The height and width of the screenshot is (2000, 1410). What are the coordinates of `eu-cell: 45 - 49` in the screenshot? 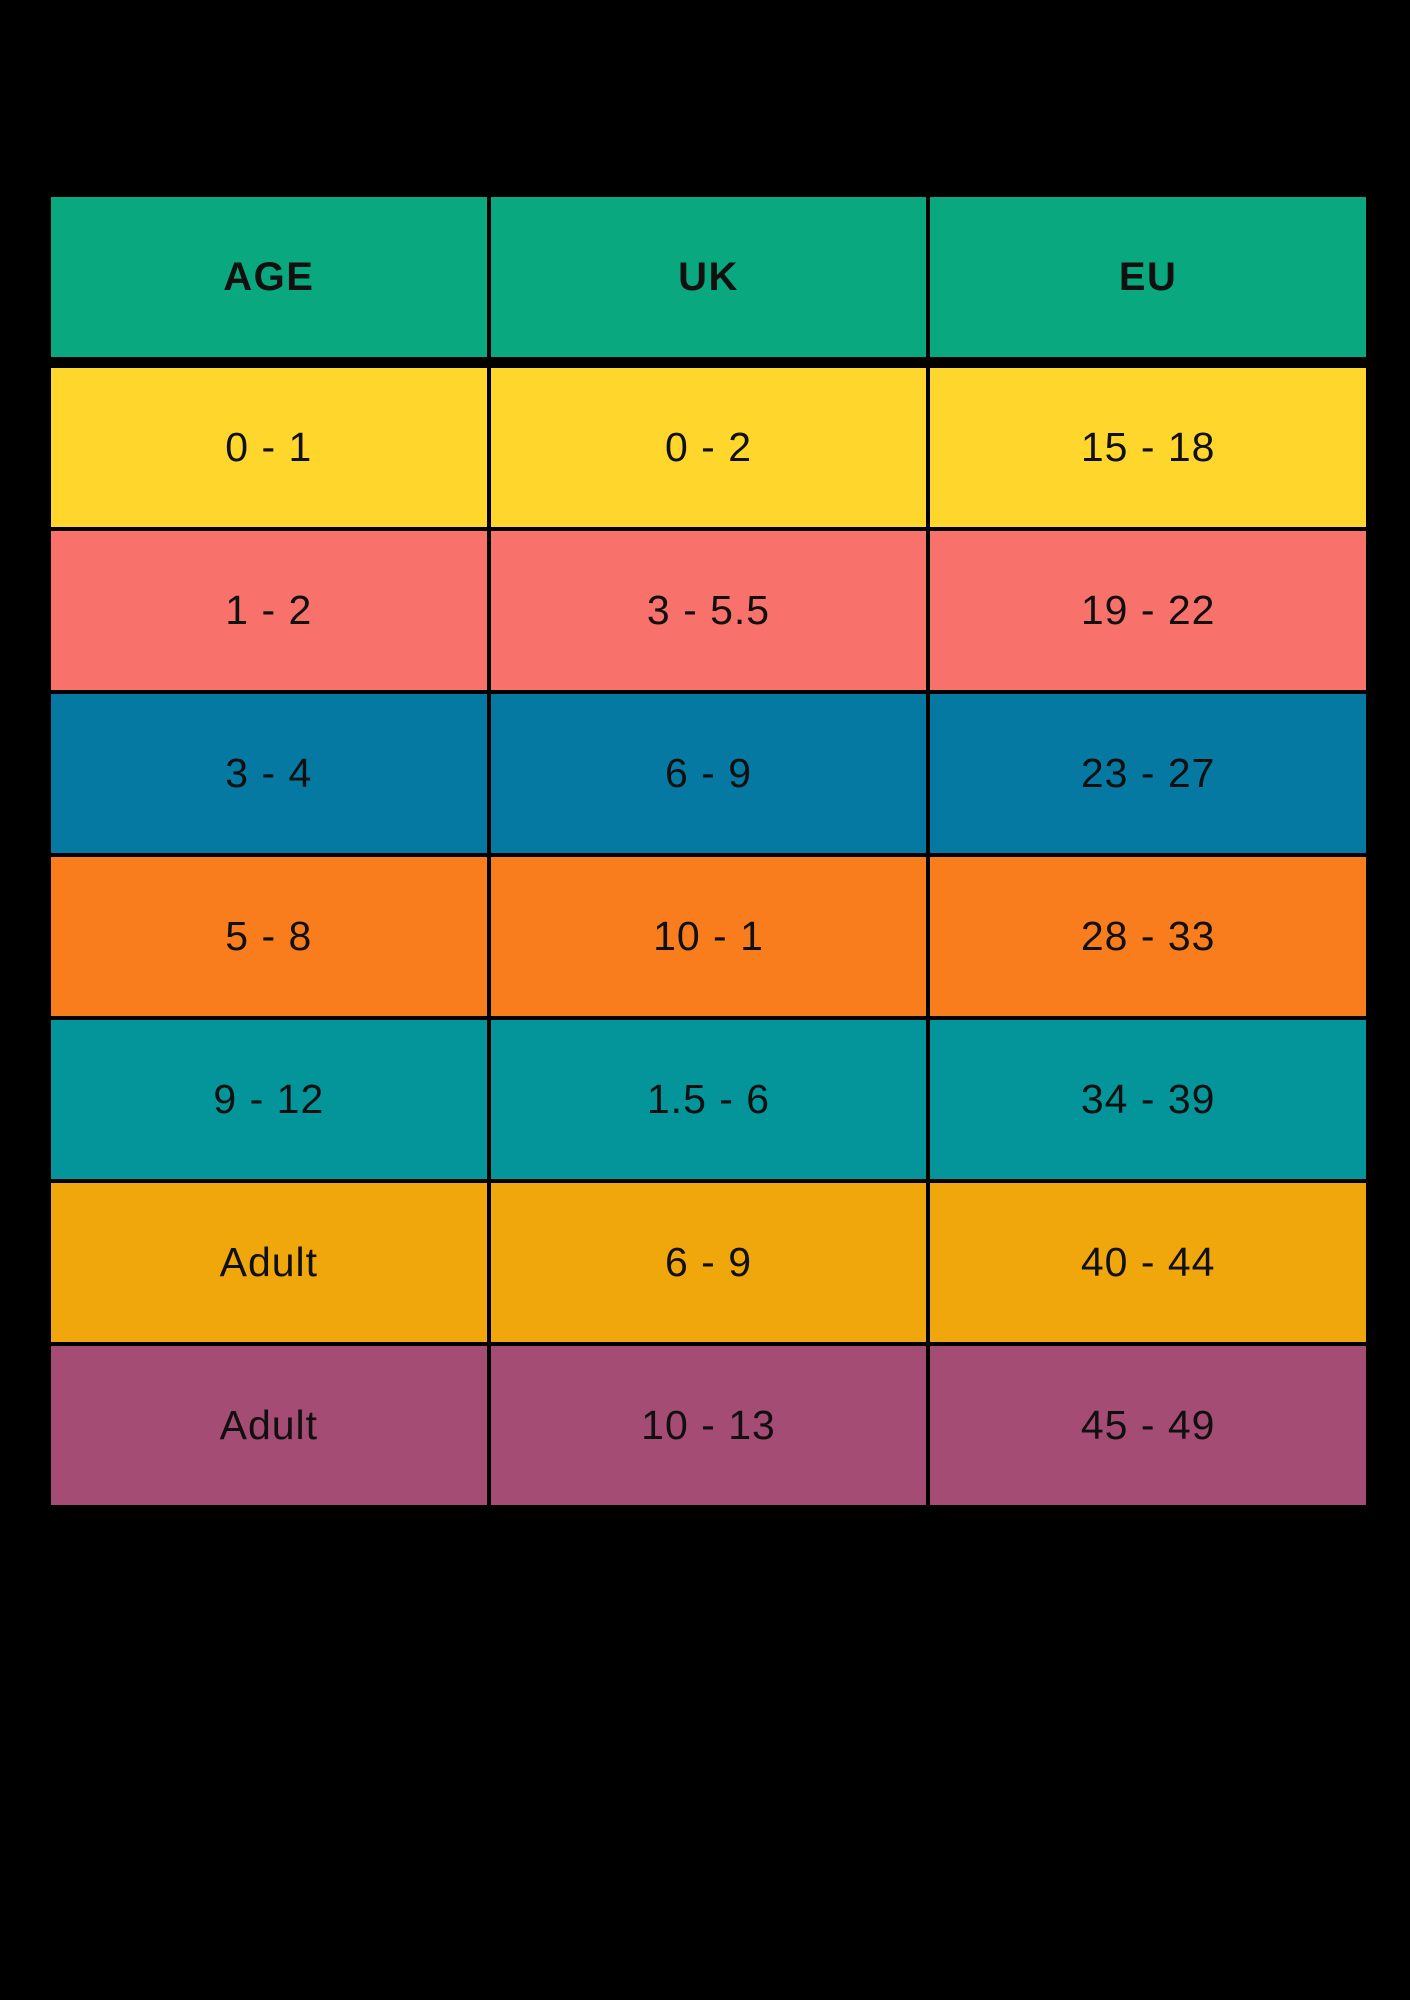 It's located at (1148, 1425).